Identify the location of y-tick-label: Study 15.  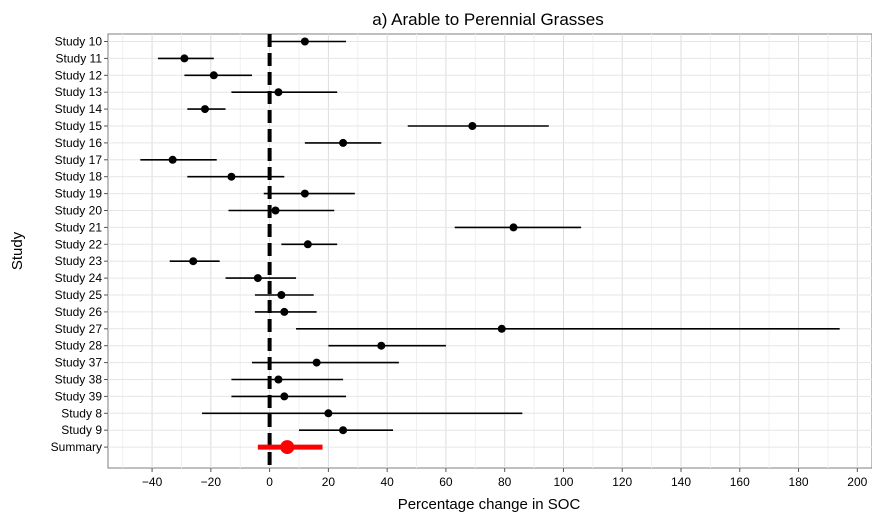
(79, 126).